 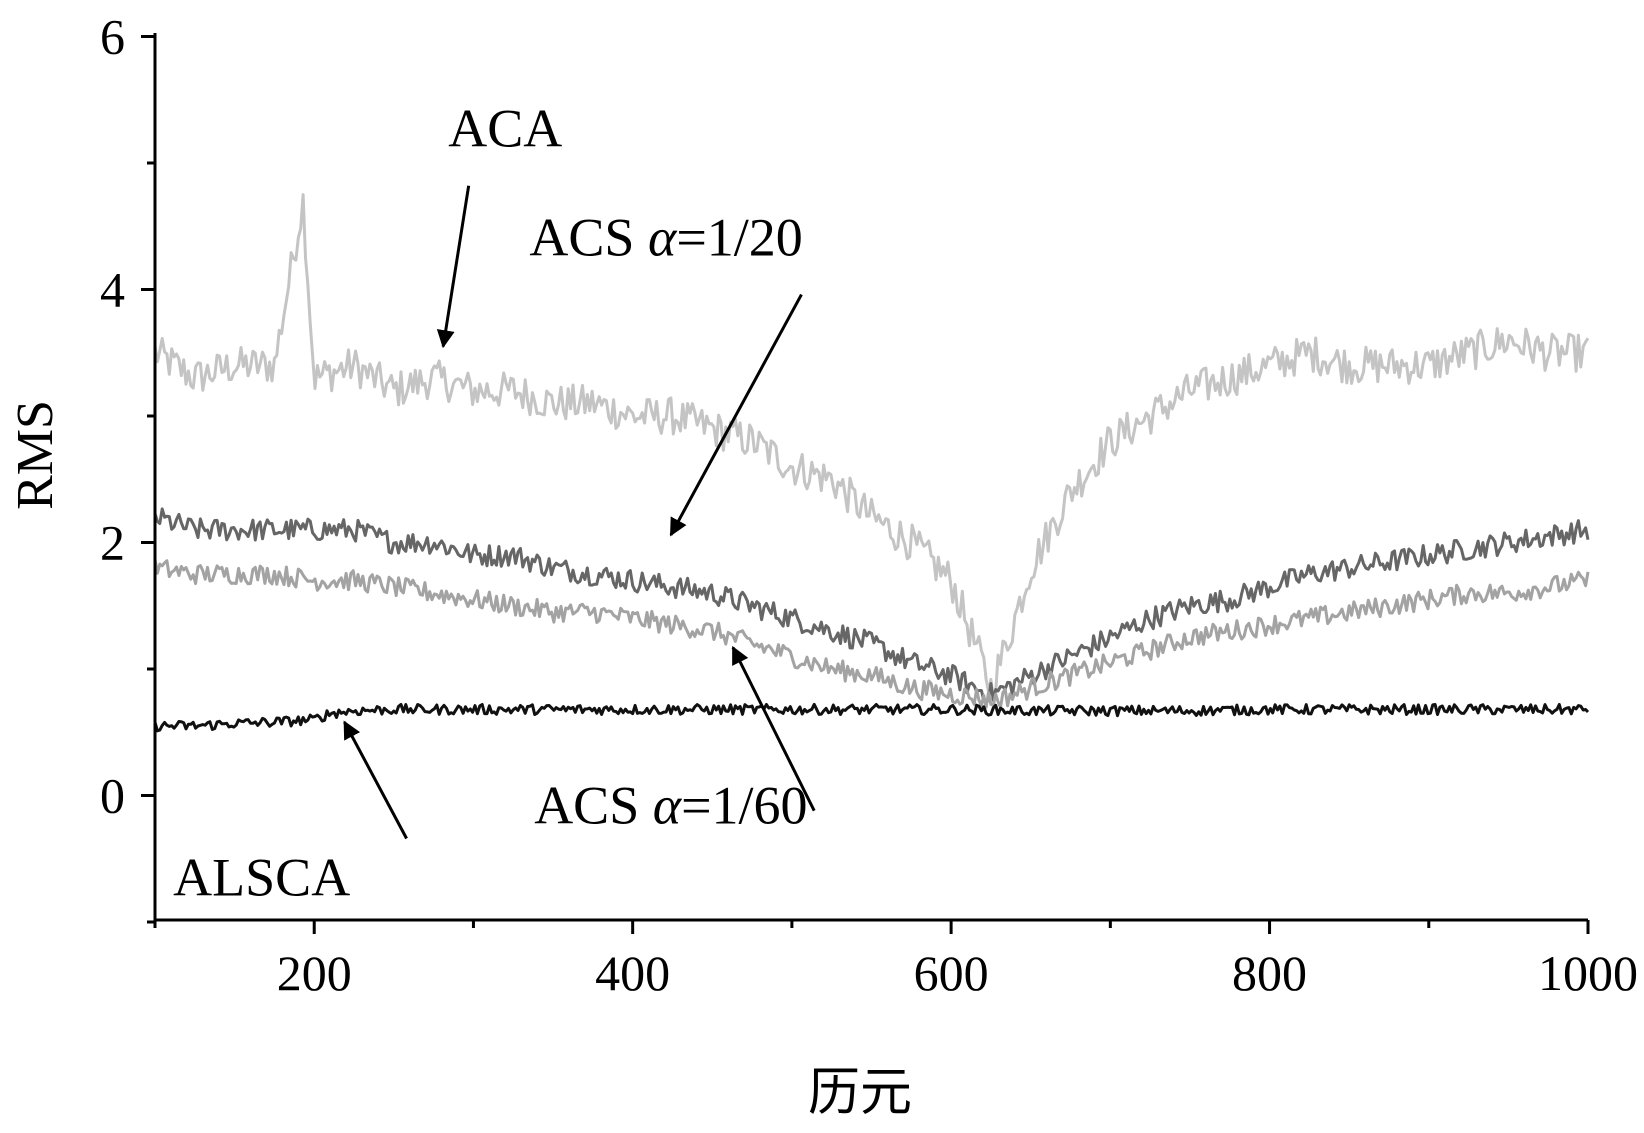 I want to click on annotation-arrow-aca, so click(x=453, y=267).